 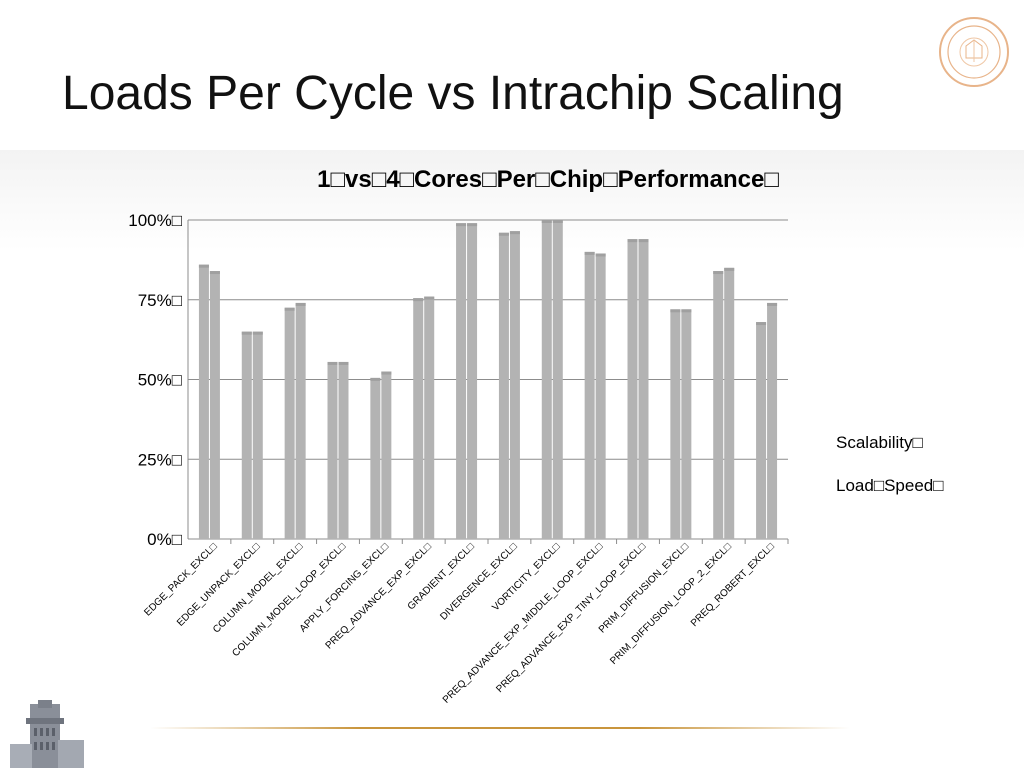 What do you see at coordinates (344, 587) in the screenshot?
I see `x-category-label: APPLY_FORCING_EXCL□` at bounding box center [344, 587].